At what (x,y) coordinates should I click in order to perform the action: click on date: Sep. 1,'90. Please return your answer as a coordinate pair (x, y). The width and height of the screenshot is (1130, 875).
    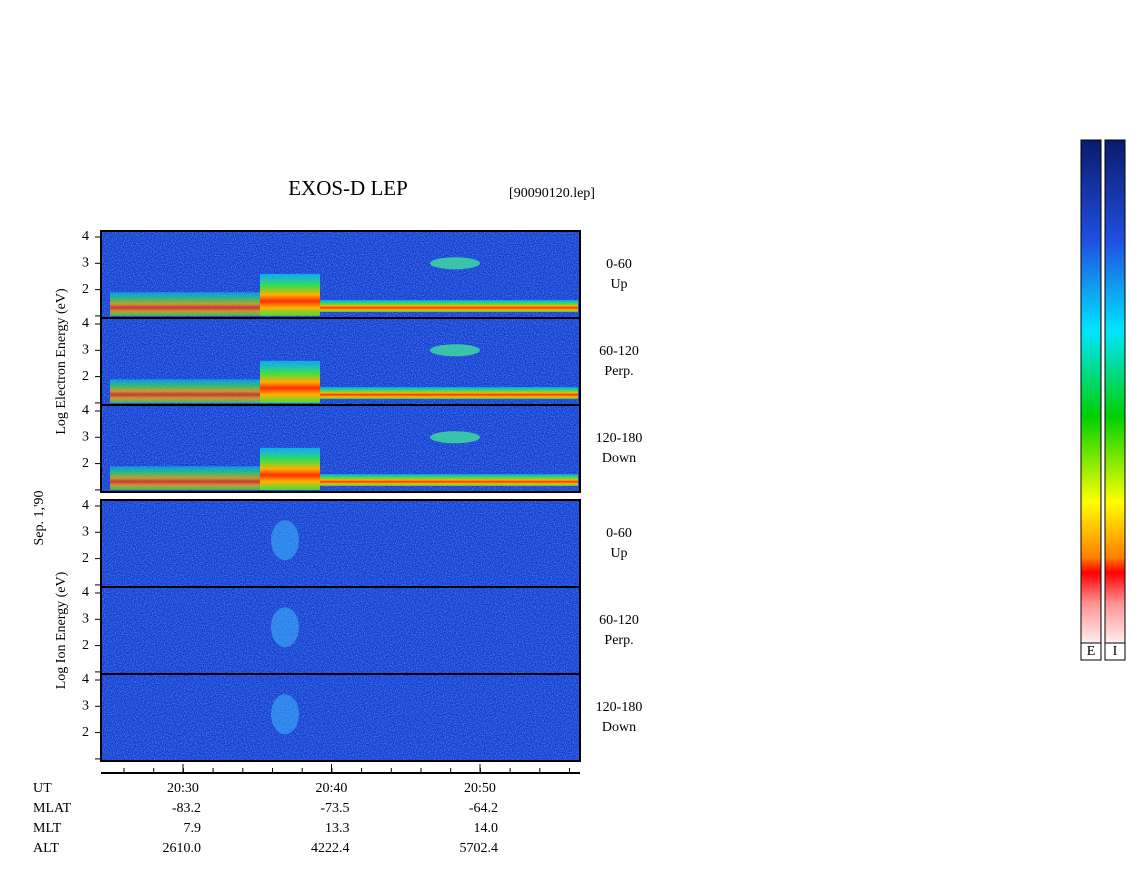
    Looking at the image, I should click on (39, 517).